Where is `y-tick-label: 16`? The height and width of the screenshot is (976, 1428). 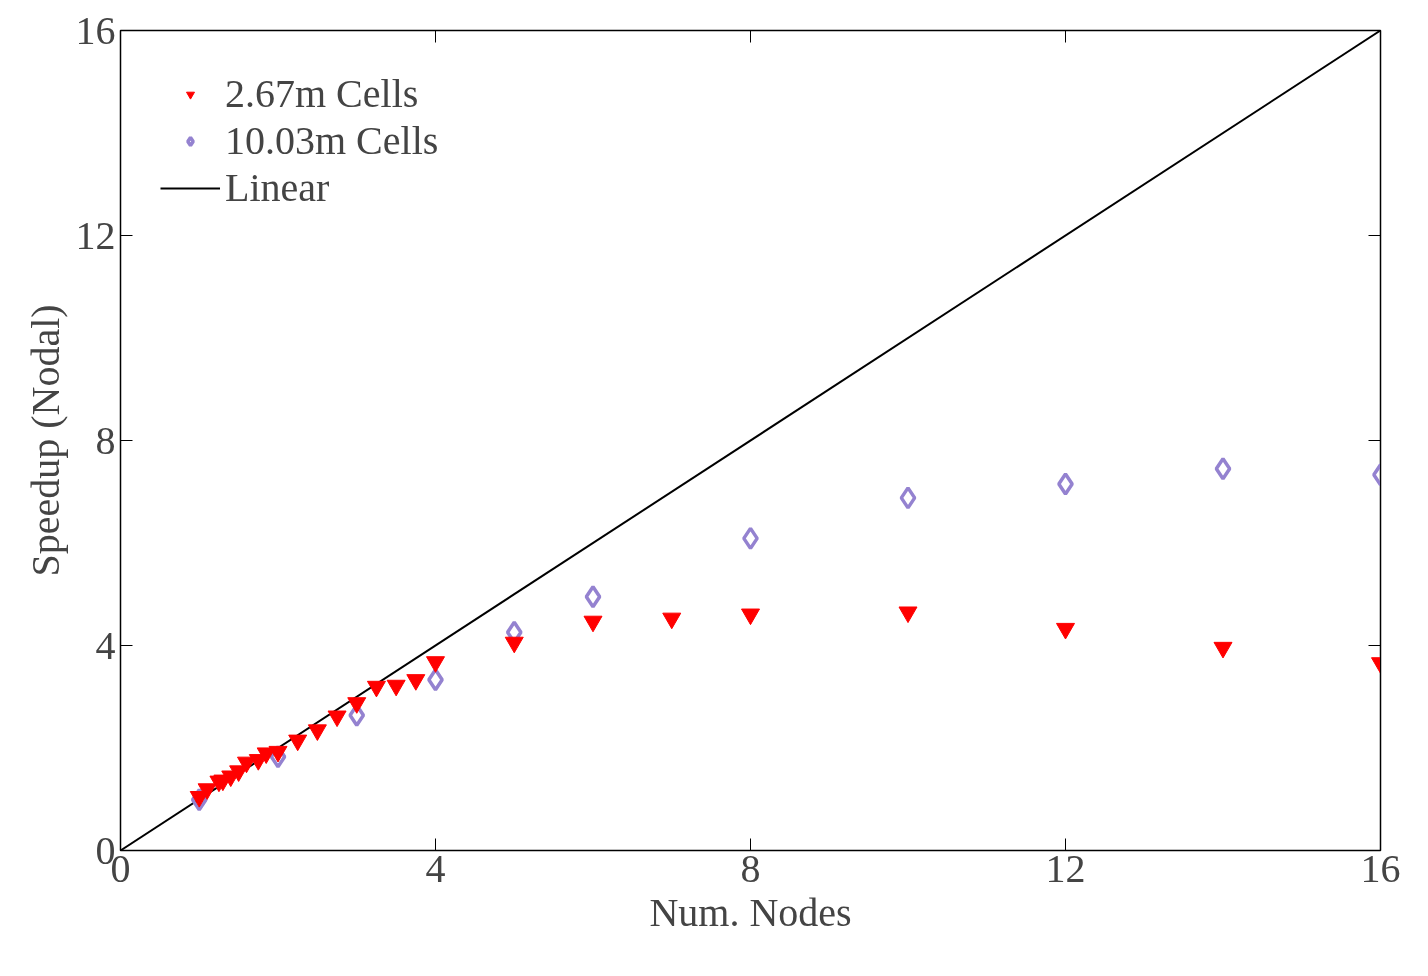 y-tick-label: 16 is located at coordinates (95, 30).